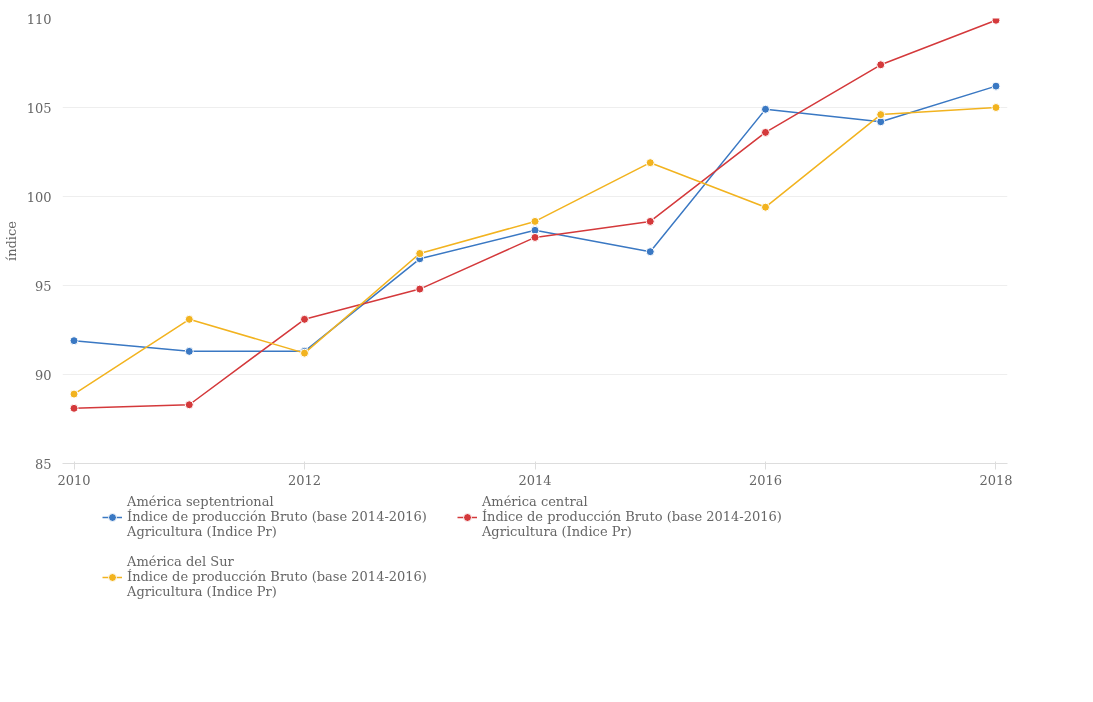 This screenshot has height=702, width=1093. What do you see at coordinates (631, 516) in the screenshot?
I see `legend-label: América central Índice de producción Bruto (base 2014-2016) Agricultura (Indice Pr)` at bounding box center [631, 516].